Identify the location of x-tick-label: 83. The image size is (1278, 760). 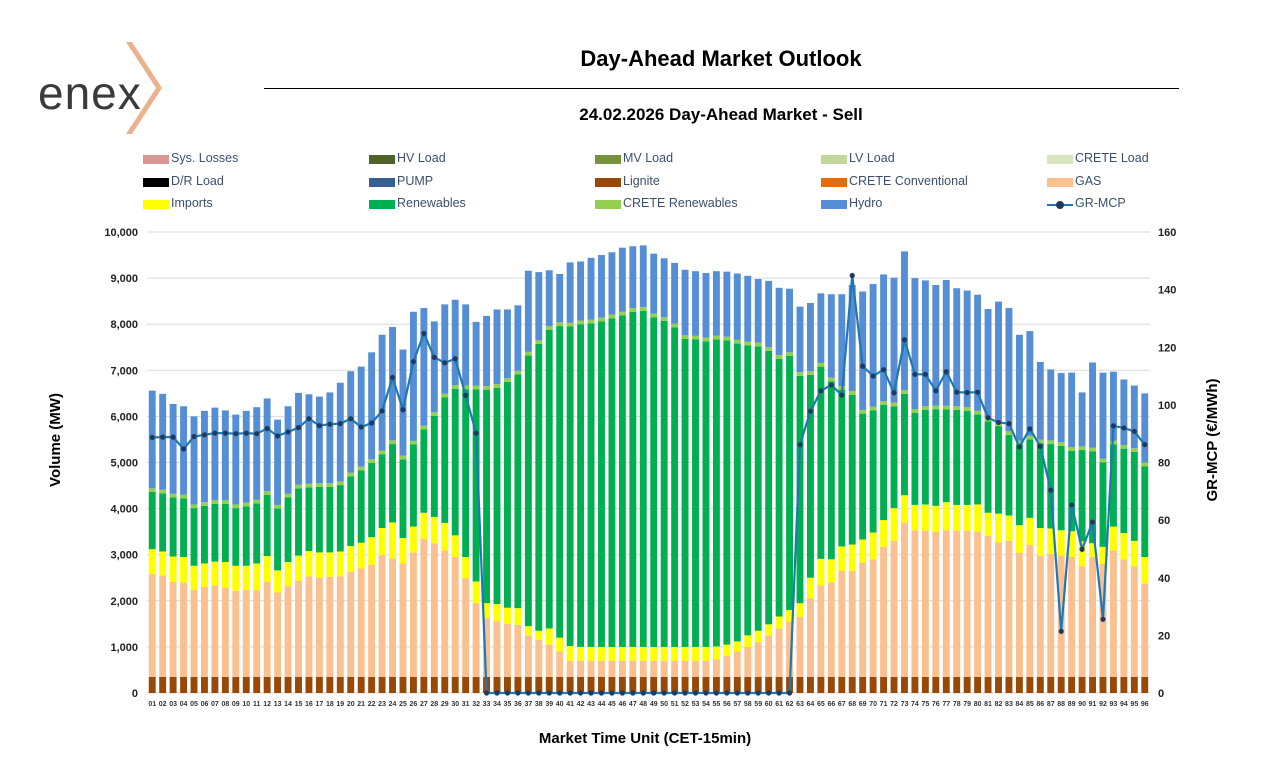
(1009, 704).